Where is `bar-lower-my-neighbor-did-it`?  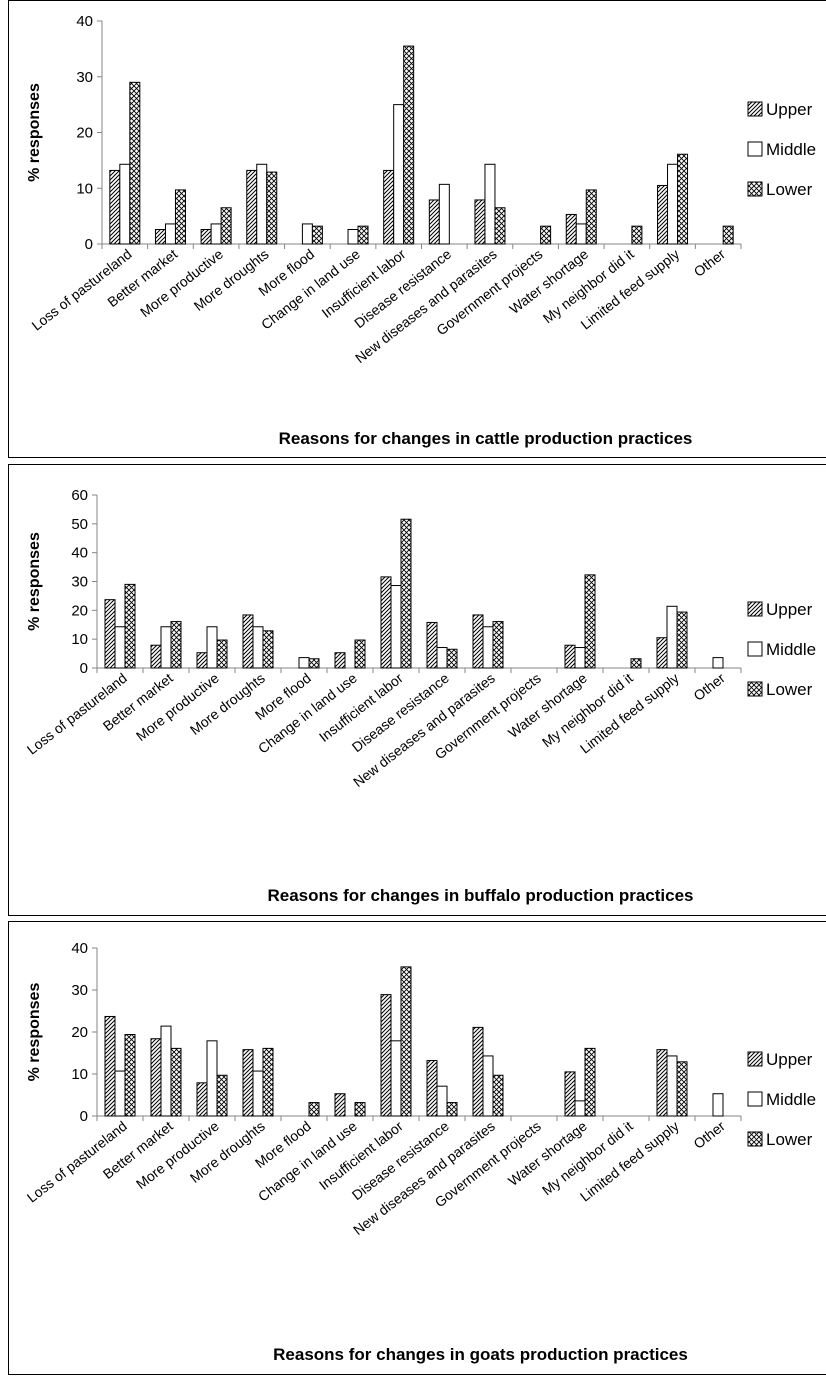
bar-lower-my-neighbor-did-it is located at coordinates (637, 235).